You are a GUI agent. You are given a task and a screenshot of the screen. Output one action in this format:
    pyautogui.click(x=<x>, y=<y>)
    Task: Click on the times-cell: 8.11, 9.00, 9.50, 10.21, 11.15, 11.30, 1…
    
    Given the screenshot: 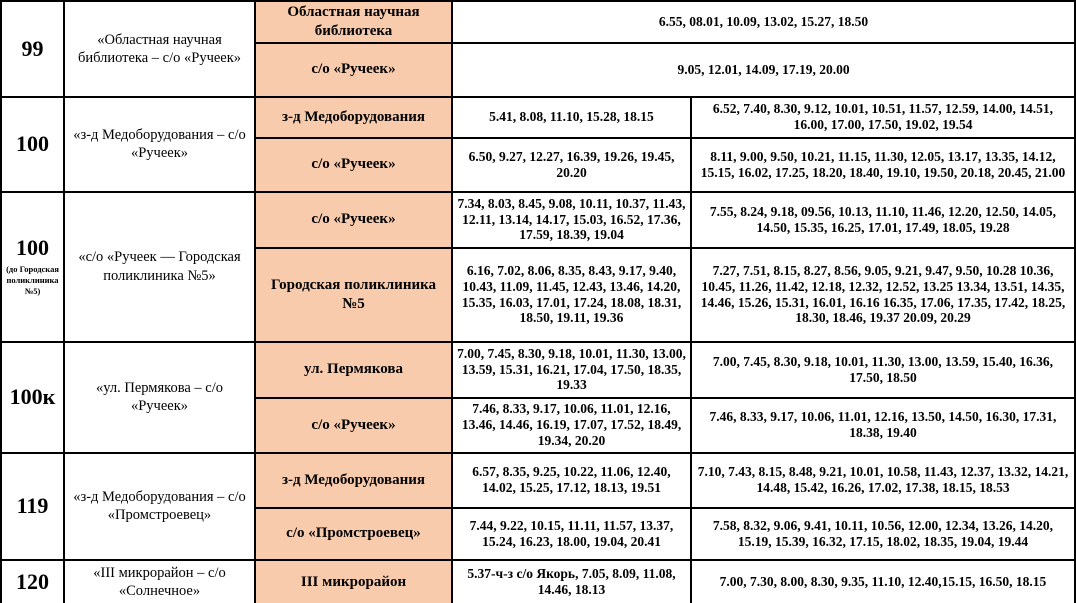 What is the action you would take?
    pyautogui.click(x=883, y=164)
    